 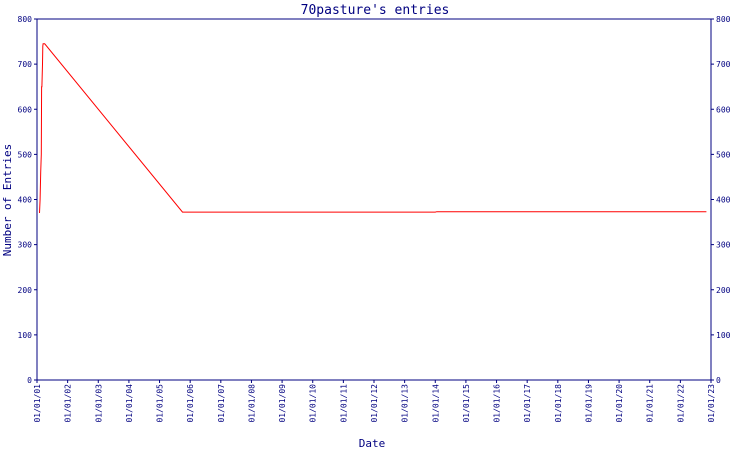 What do you see at coordinates (466, 403) in the screenshot?
I see `x-tick-label: 01/01/15` at bounding box center [466, 403].